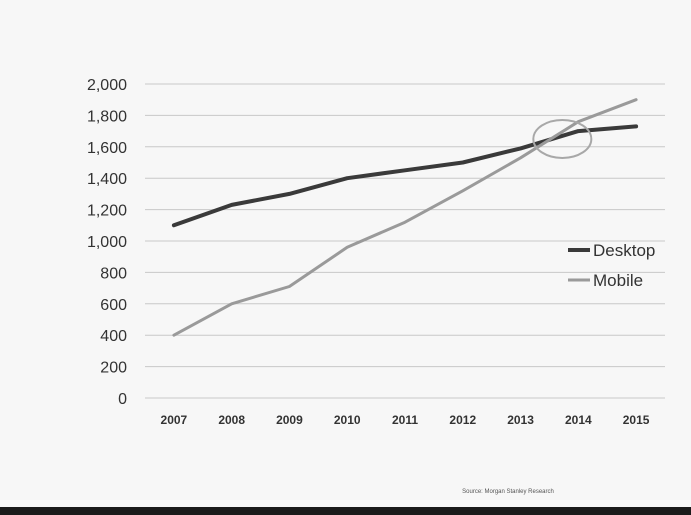 The width and height of the screenshot is (691, 515). What do you see at coordinates (520, 420) in the screenshot?
I see `x-tick-label: 2013` at bounding box center [520, 420].